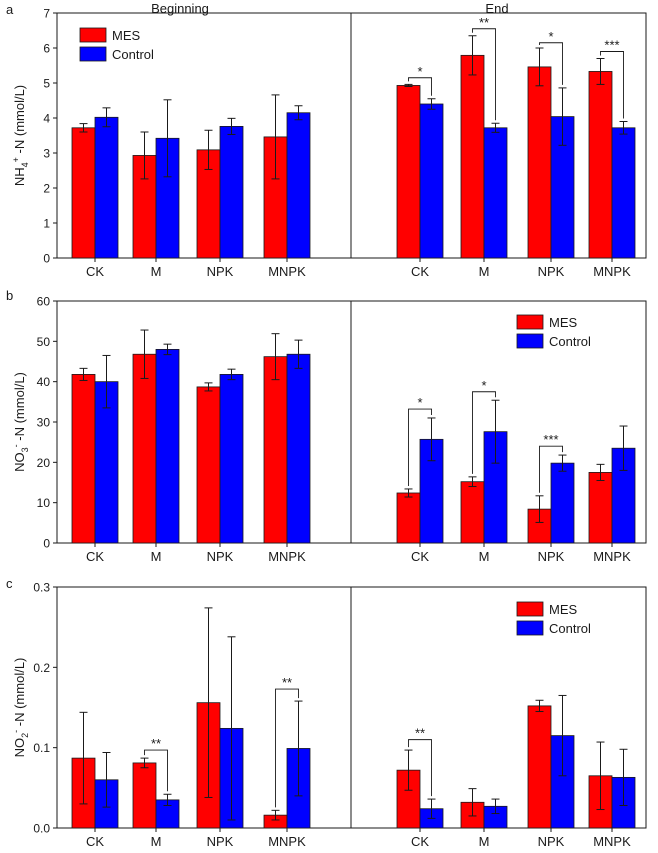 The width and height of the screenshot is (658, 853). What do you see at coordinates (550, 439) in the screenshot?
I see `significance-label: ***` at bounding box center [550, 439].